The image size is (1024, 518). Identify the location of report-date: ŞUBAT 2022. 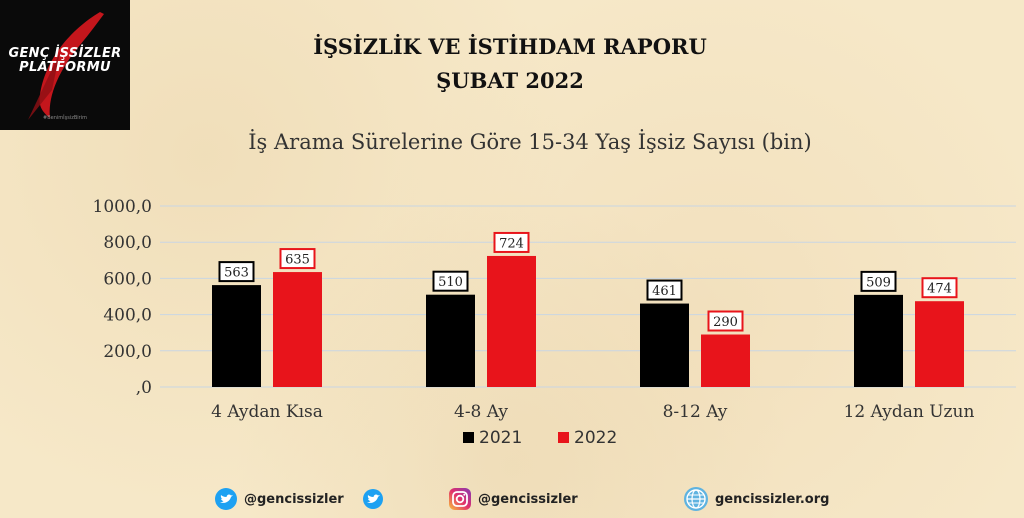
(510, 80).